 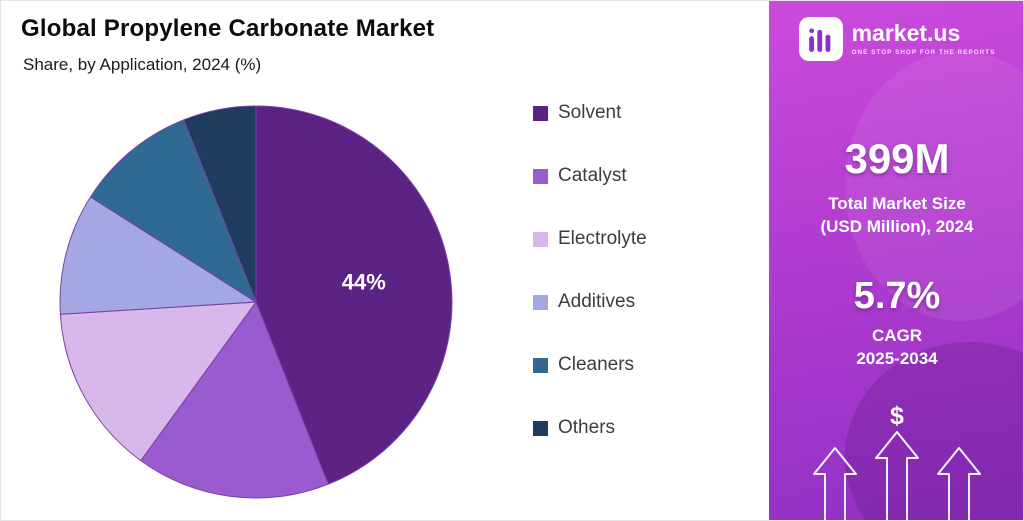 What do you see at coordinates (896, 216) in the screenshot?
I see `market-size-label: Total Market Size (USD Million), 2024` at bounding box center [896, 216].